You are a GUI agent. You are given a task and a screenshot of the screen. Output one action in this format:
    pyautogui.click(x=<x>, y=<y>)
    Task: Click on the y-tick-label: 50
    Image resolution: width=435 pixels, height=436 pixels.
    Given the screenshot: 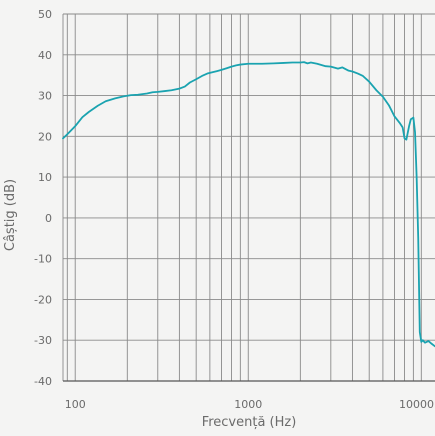 What is the action you would take?
    pyautogui.click(x=45, y=14)
    